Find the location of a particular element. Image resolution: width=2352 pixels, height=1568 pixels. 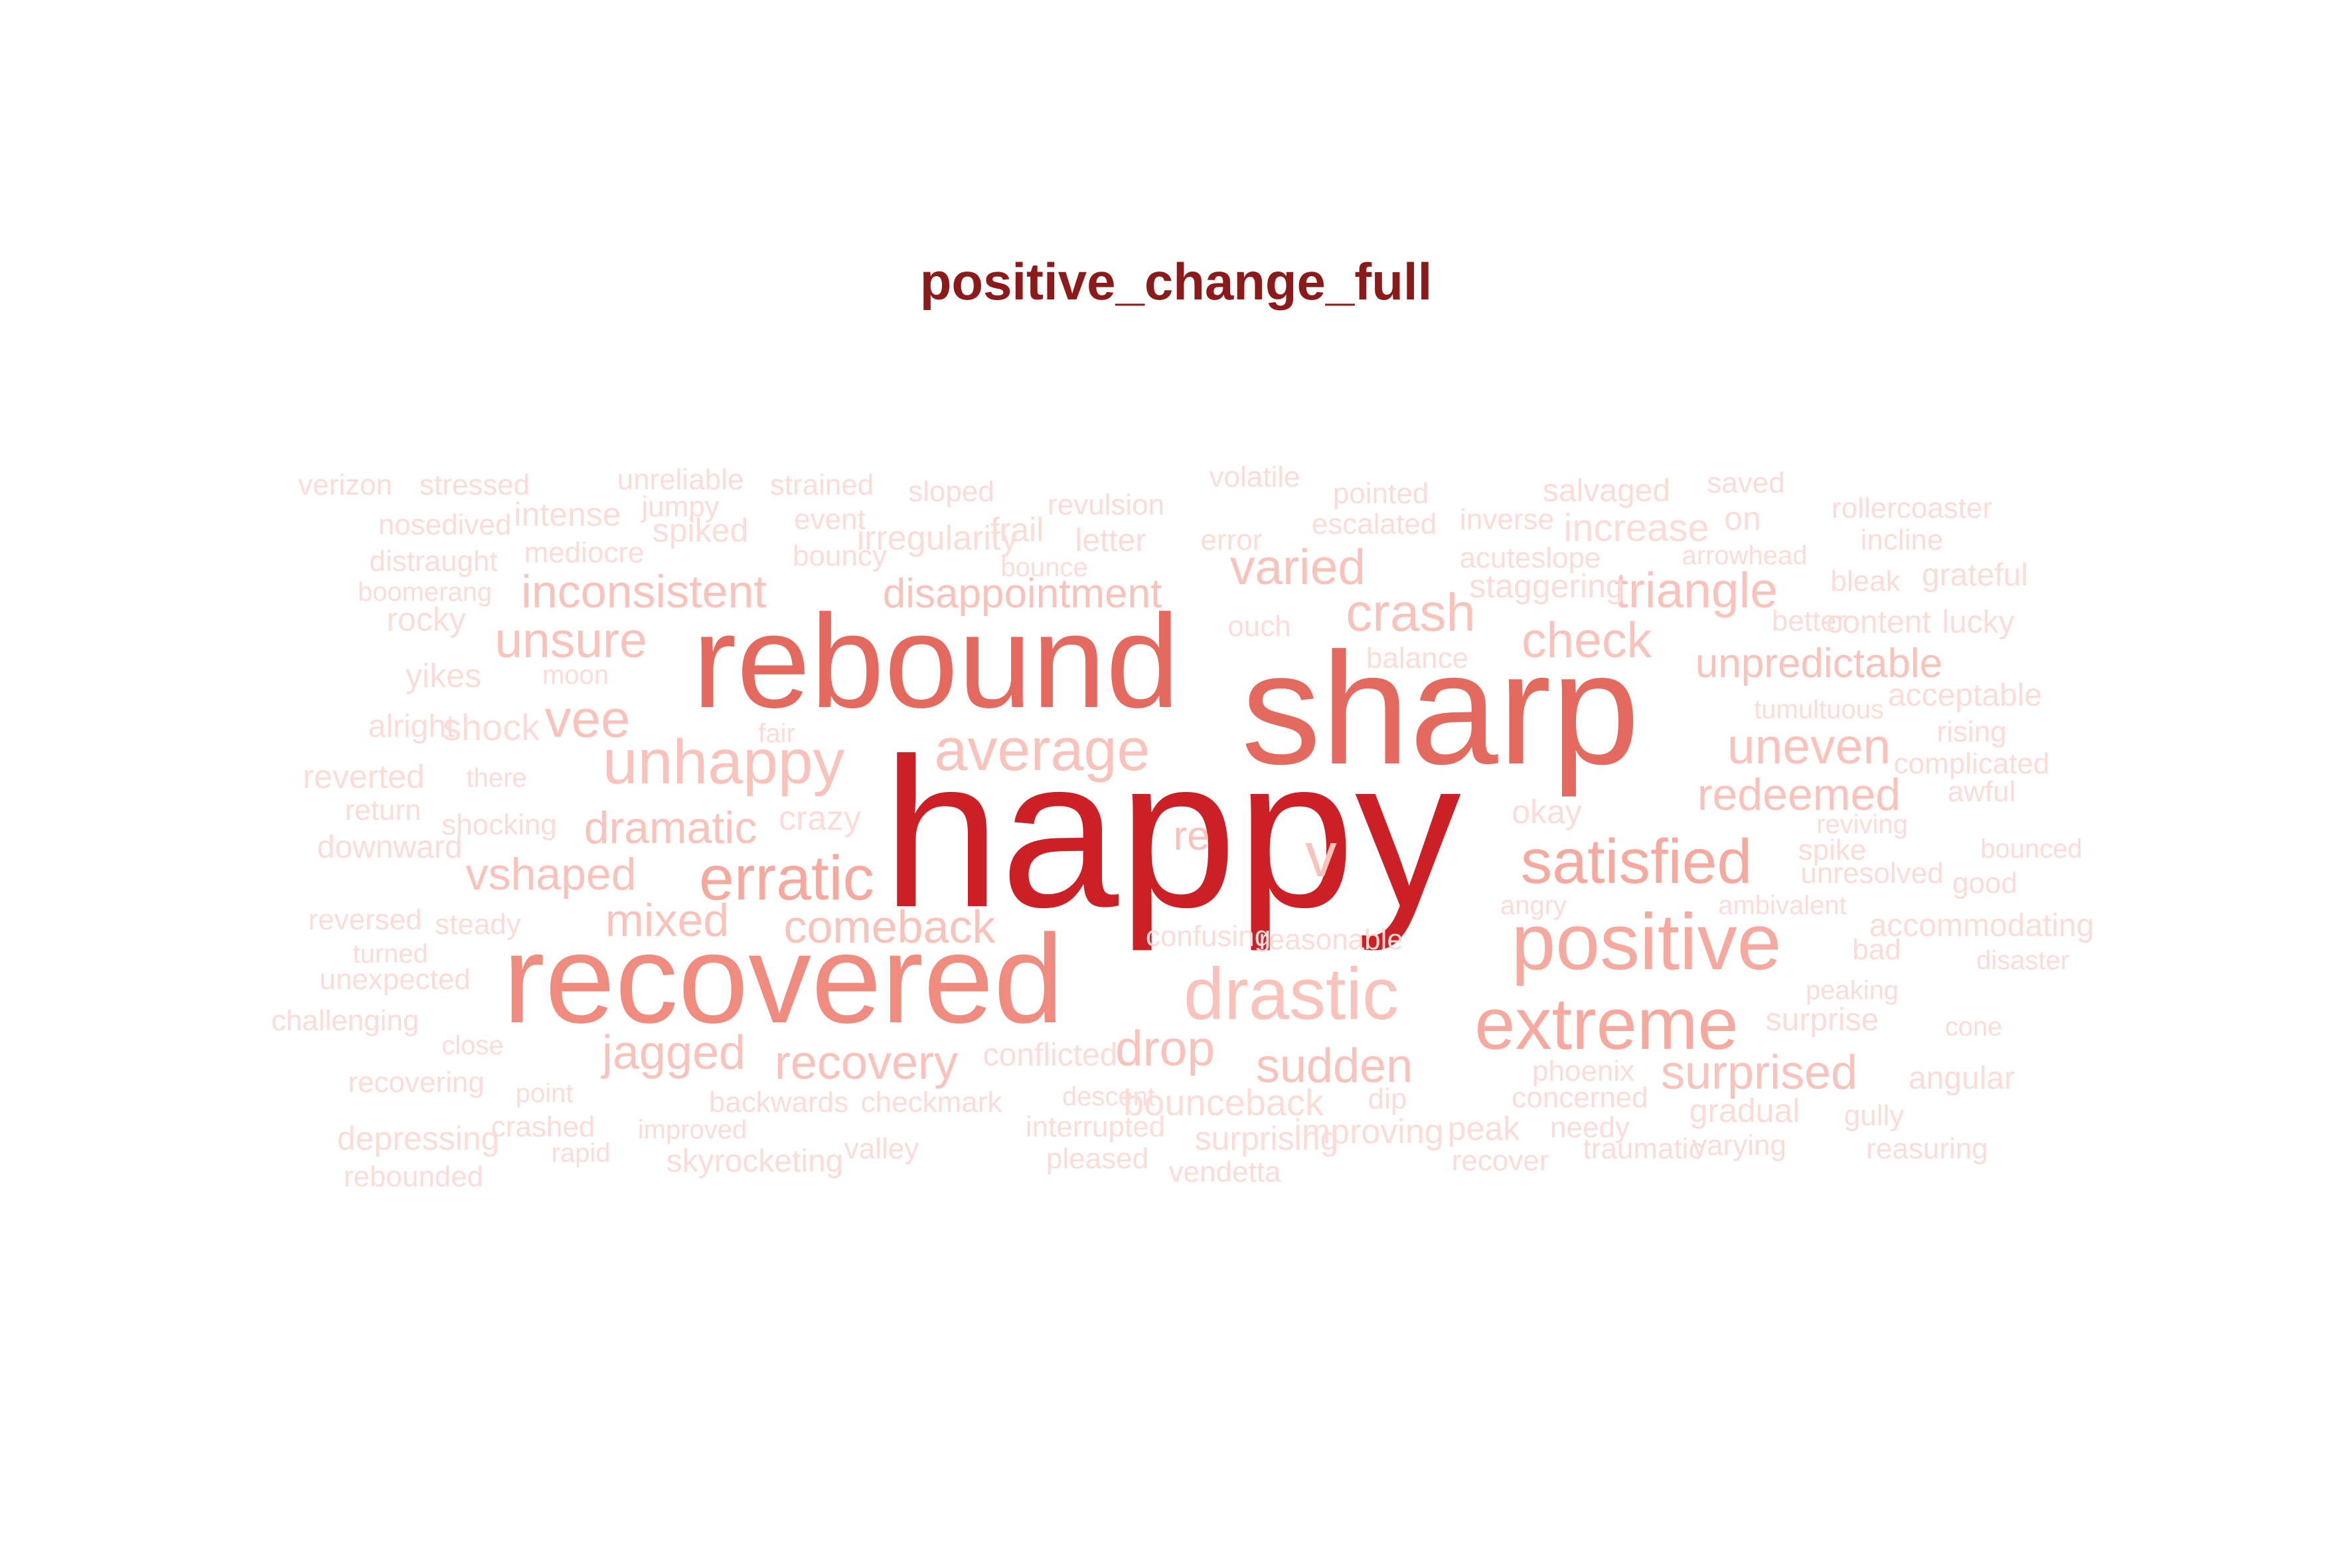

cloud-word: bad is located at coordinates (1877, 950).